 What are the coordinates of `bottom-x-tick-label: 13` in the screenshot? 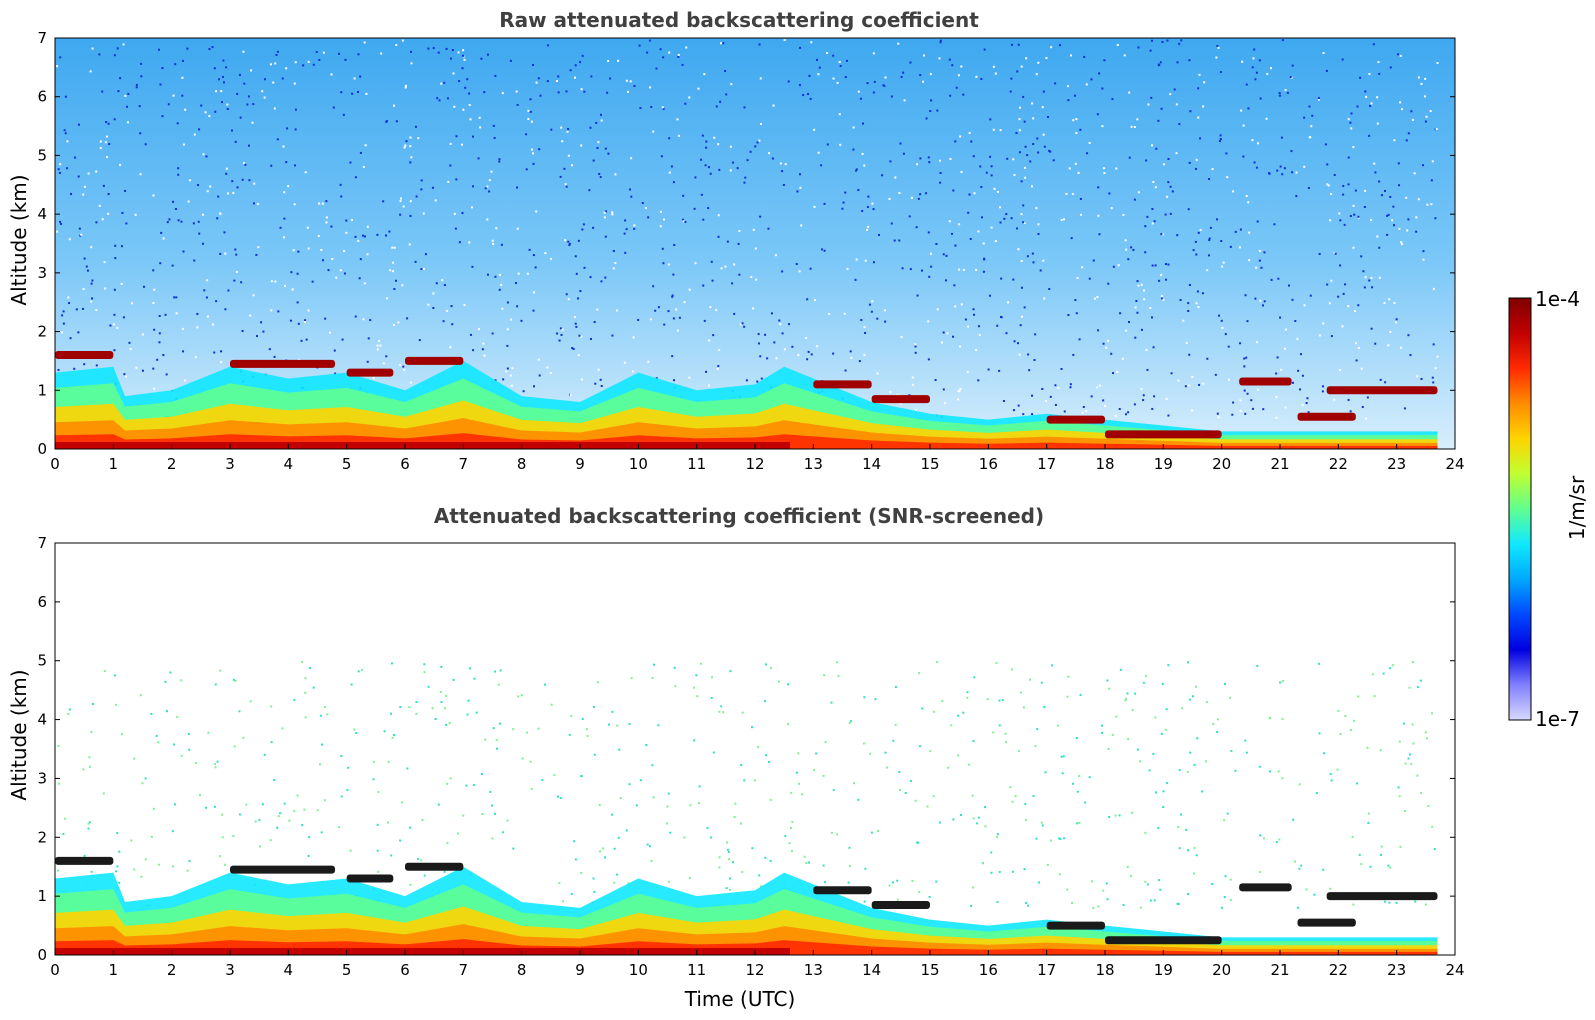 It's located at (813, 970).